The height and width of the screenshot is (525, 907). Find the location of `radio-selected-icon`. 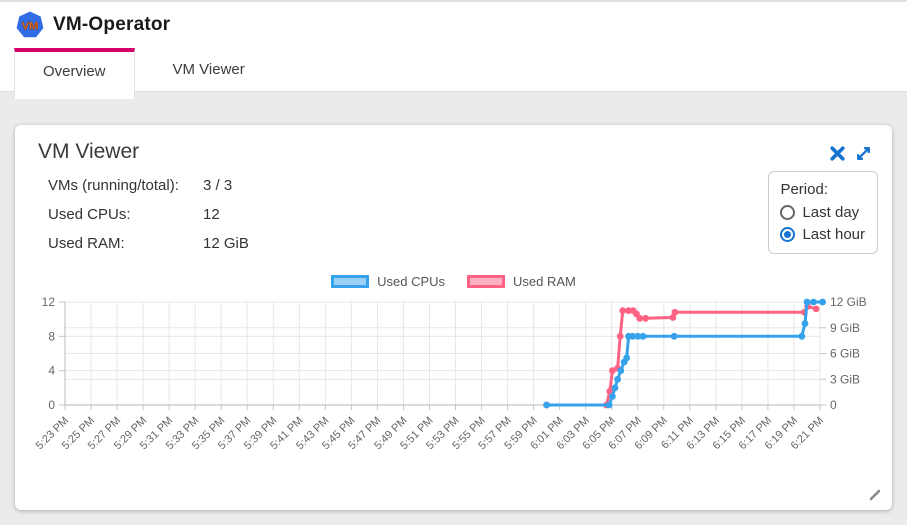

radio-selected-icon is located at coordinates (788, 234).